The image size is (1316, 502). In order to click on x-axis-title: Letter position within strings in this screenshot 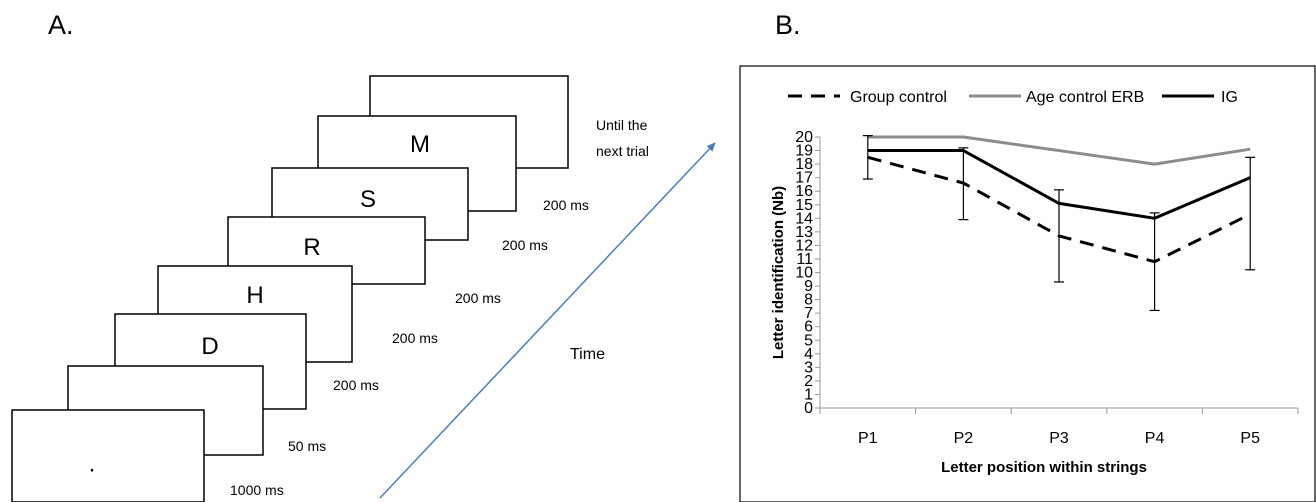, I will do `click(1044, 467)`.